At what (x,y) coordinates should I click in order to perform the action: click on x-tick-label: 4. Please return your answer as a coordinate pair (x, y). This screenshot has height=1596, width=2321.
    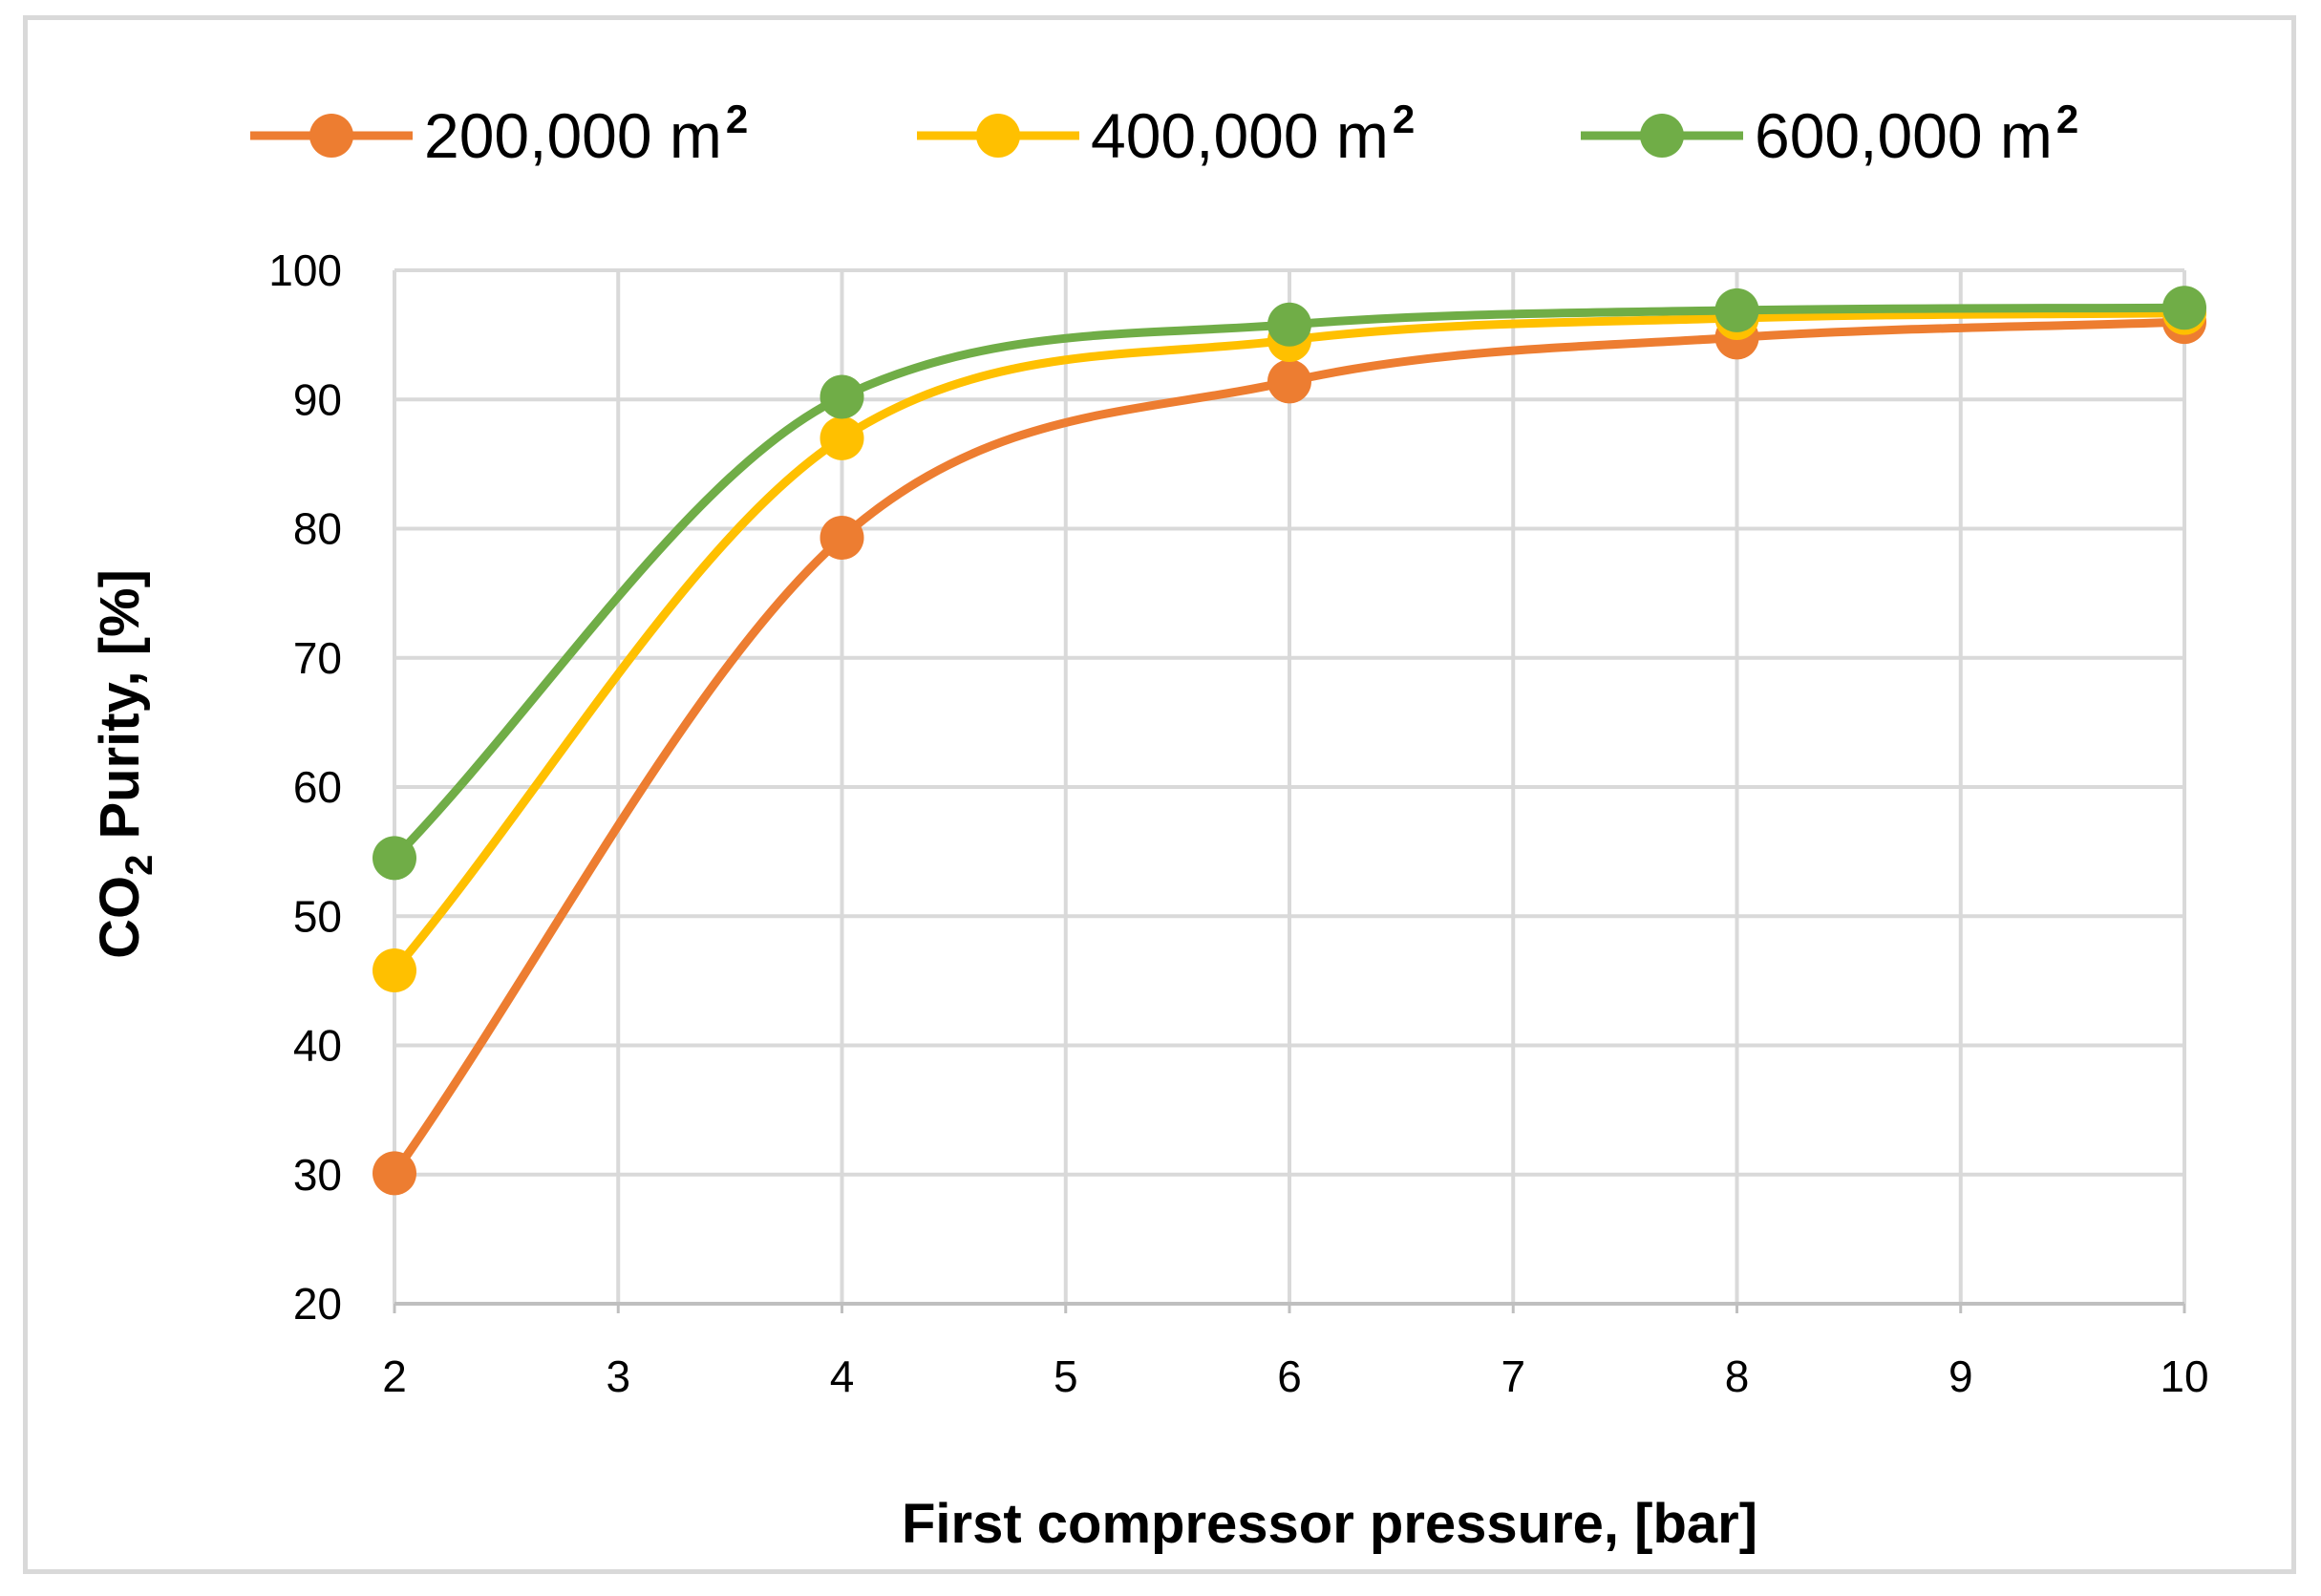
    Looking at the image, I should click on (843, 1376).